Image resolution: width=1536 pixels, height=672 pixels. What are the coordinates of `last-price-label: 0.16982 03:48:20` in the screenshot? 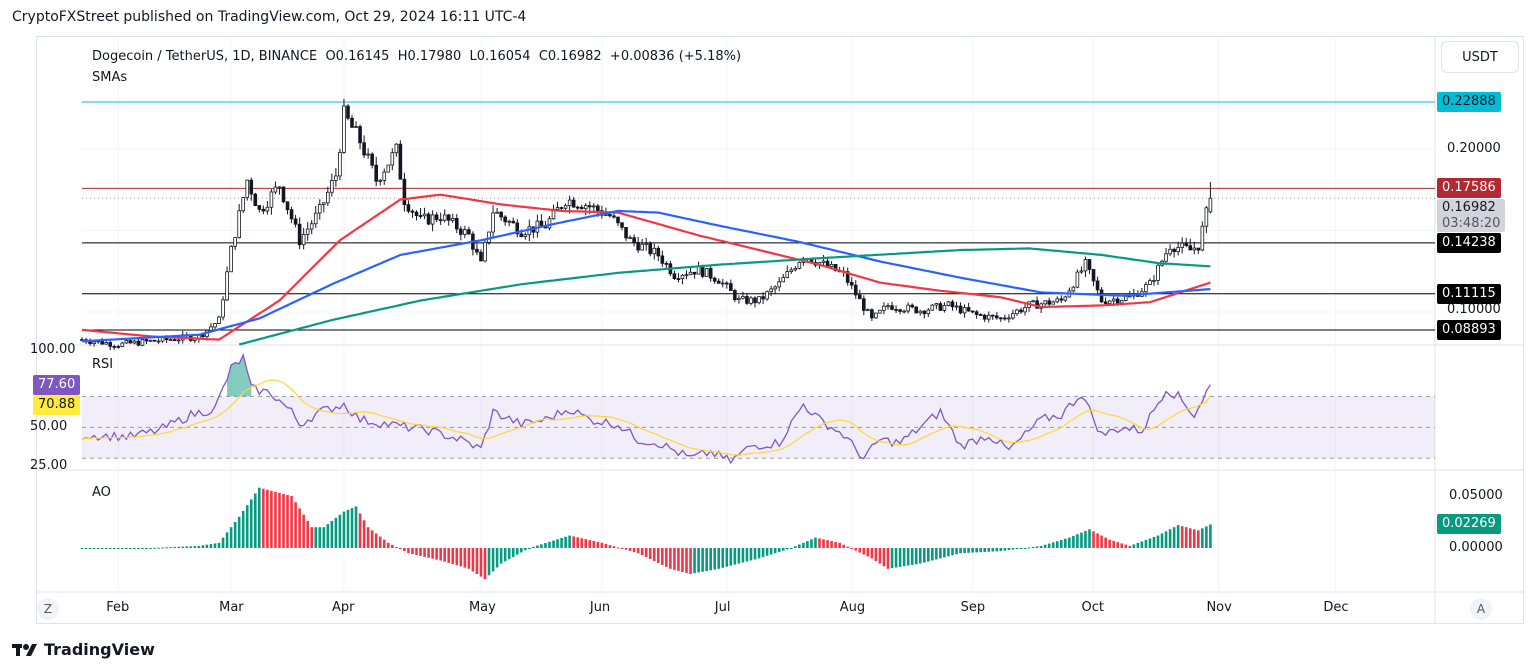 It's located at (1471, 215).